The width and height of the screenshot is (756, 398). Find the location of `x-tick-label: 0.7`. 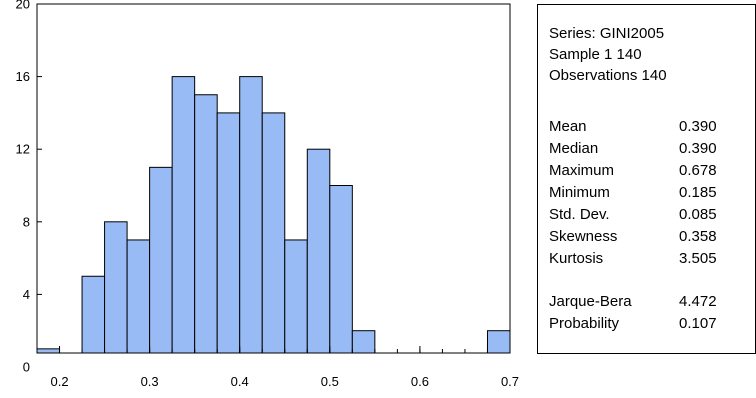

x-tick-label: 0.7 is located at coordinates (510, 381).